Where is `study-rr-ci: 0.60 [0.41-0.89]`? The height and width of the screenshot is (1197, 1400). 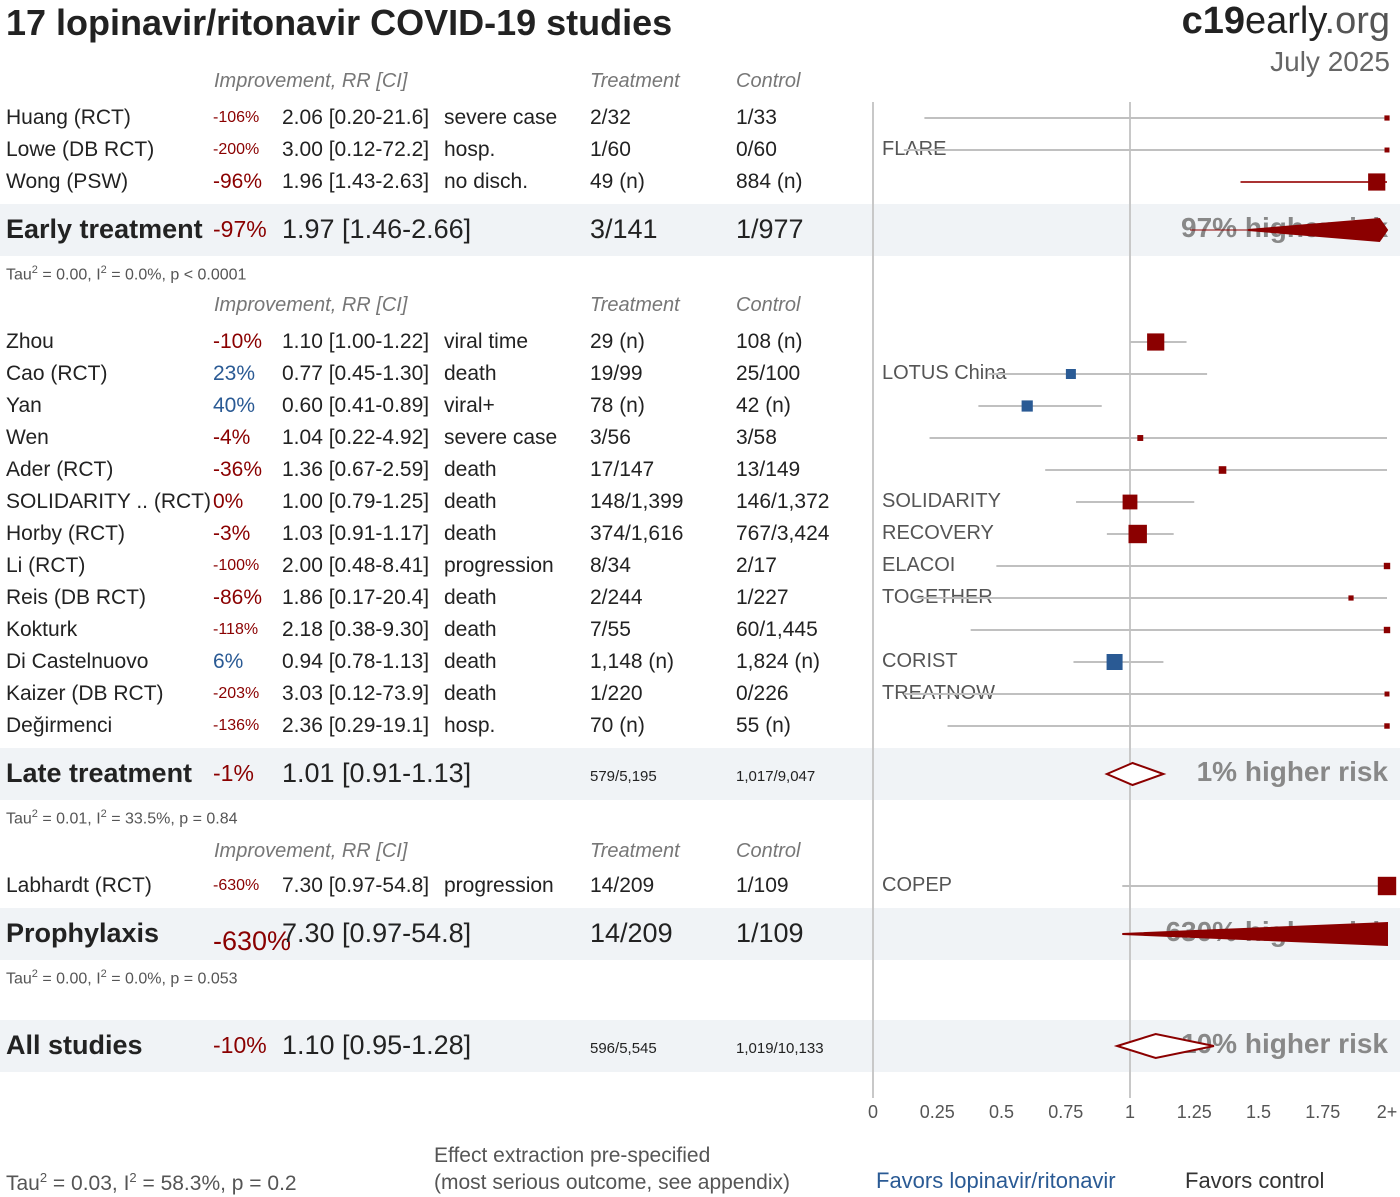
study-rr-ci: 0.60 [0.41-0.89] is located at coordinates (356, 405).